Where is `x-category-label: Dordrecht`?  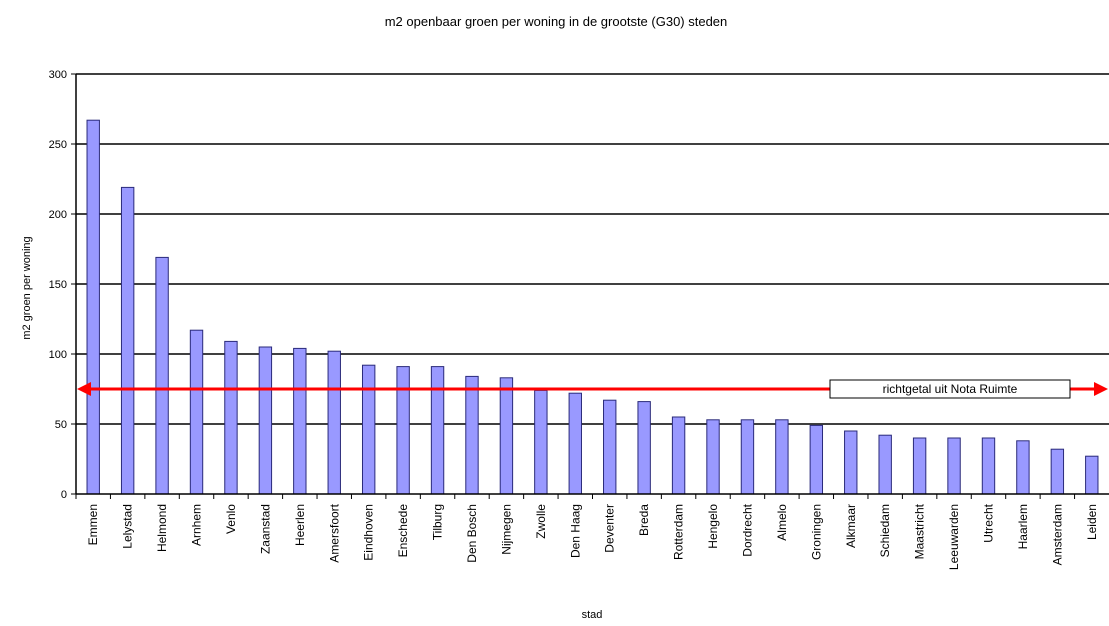
x-category-label: Dordrecht is located at coordinates (747, 529).